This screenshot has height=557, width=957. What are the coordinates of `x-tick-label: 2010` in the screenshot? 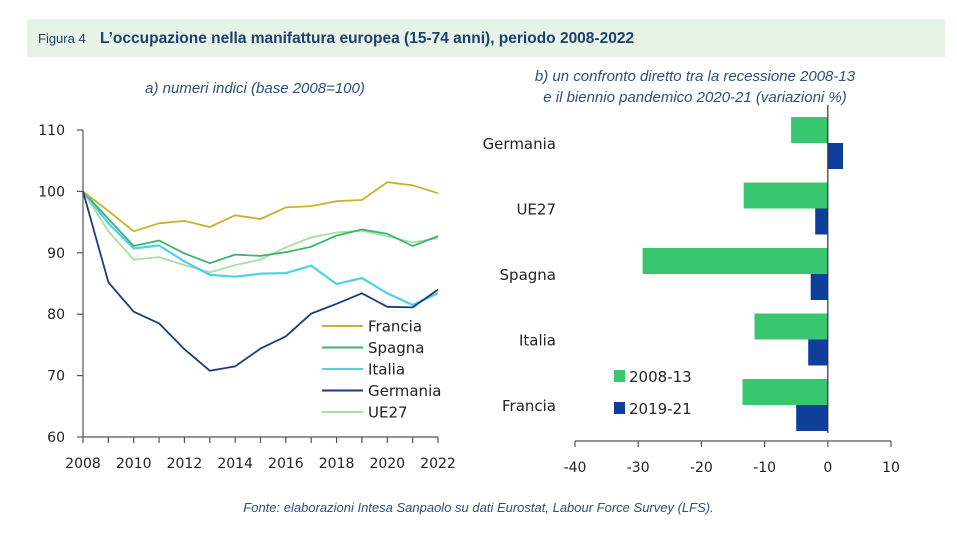 It's located at (134, 464).